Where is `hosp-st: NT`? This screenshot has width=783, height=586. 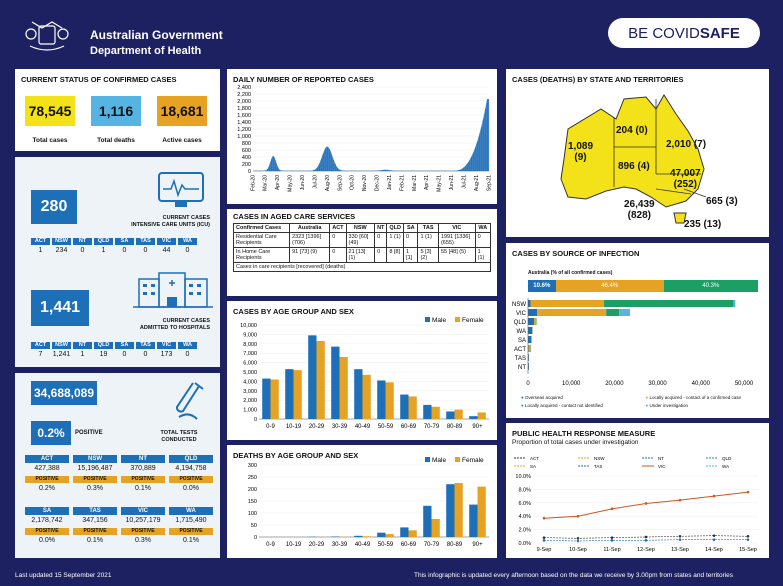
hosp-st: NT is located at coordinates (82, 345).